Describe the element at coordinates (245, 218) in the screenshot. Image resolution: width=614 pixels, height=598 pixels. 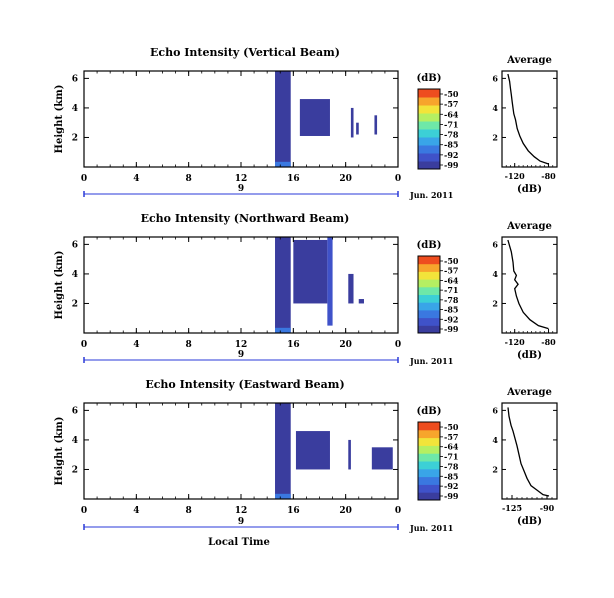
I see `chart-title: Echo Intensity (Northward Beam)` at that location.